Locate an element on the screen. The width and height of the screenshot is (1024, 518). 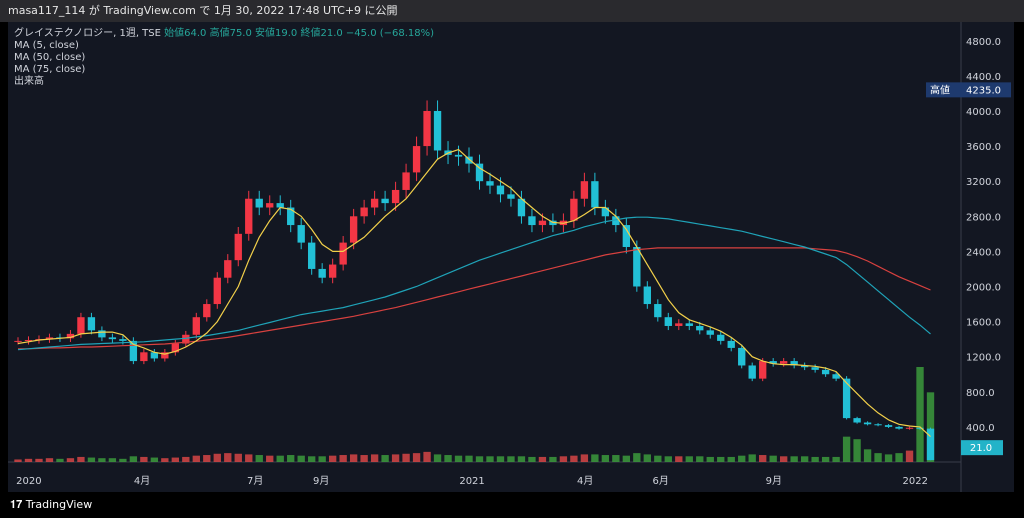
x-tick-label: 6月 is located at coordinates (660, 481).